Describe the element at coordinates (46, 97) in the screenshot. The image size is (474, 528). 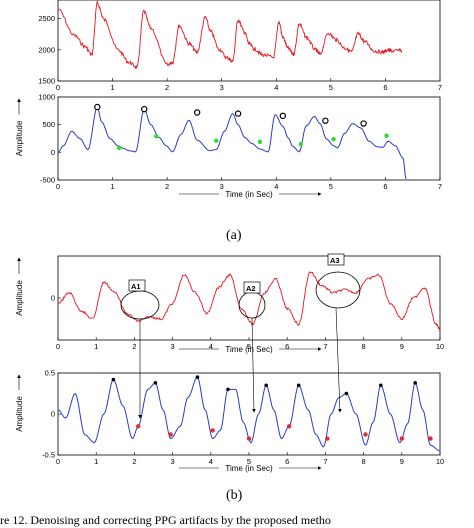
I see `y-tick-label: 1000` at that location.